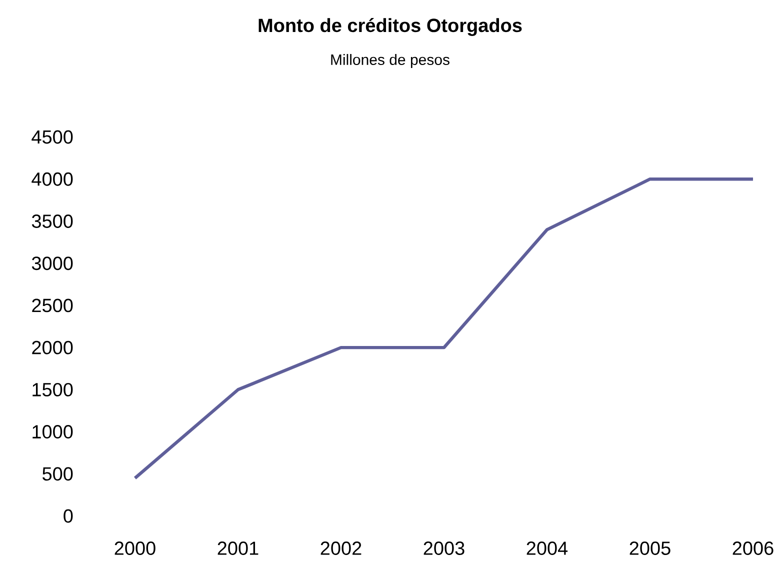  I want to click on x-tick-label: 2004, so click(547, 548).